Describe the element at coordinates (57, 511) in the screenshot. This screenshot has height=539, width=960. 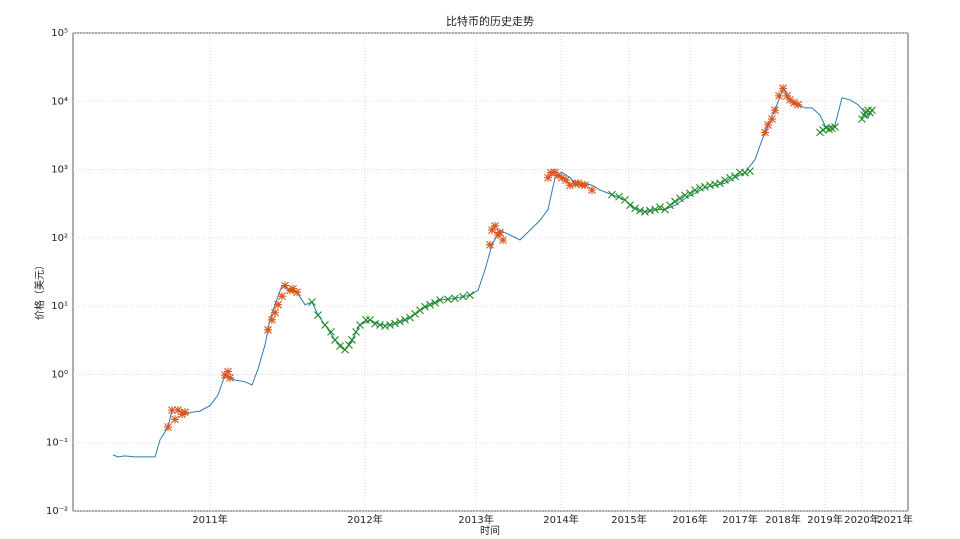
I see `y-tick-label: 10⁻²` at that location.